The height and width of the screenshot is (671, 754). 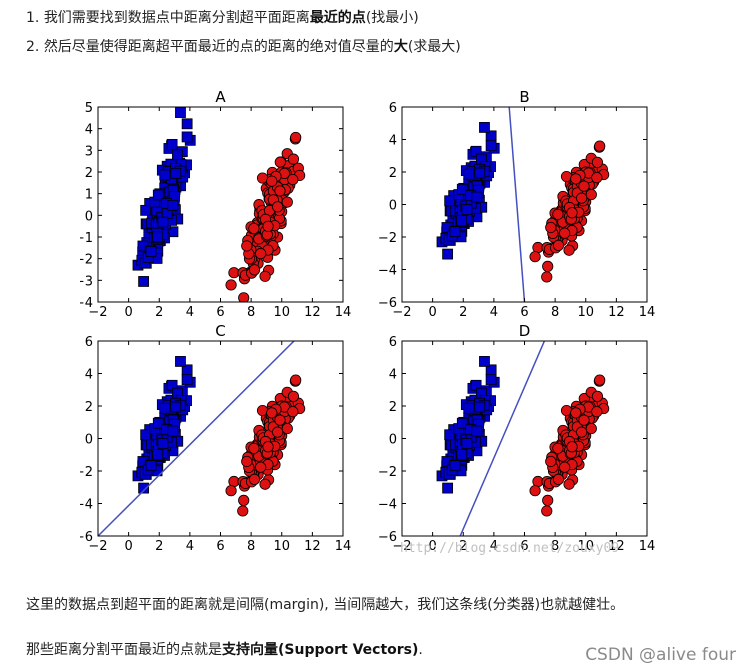 What do you see at coordinates (400, 47) in the screenshot?
I see `item2-bold: 大` at bounding box center [400, 47].